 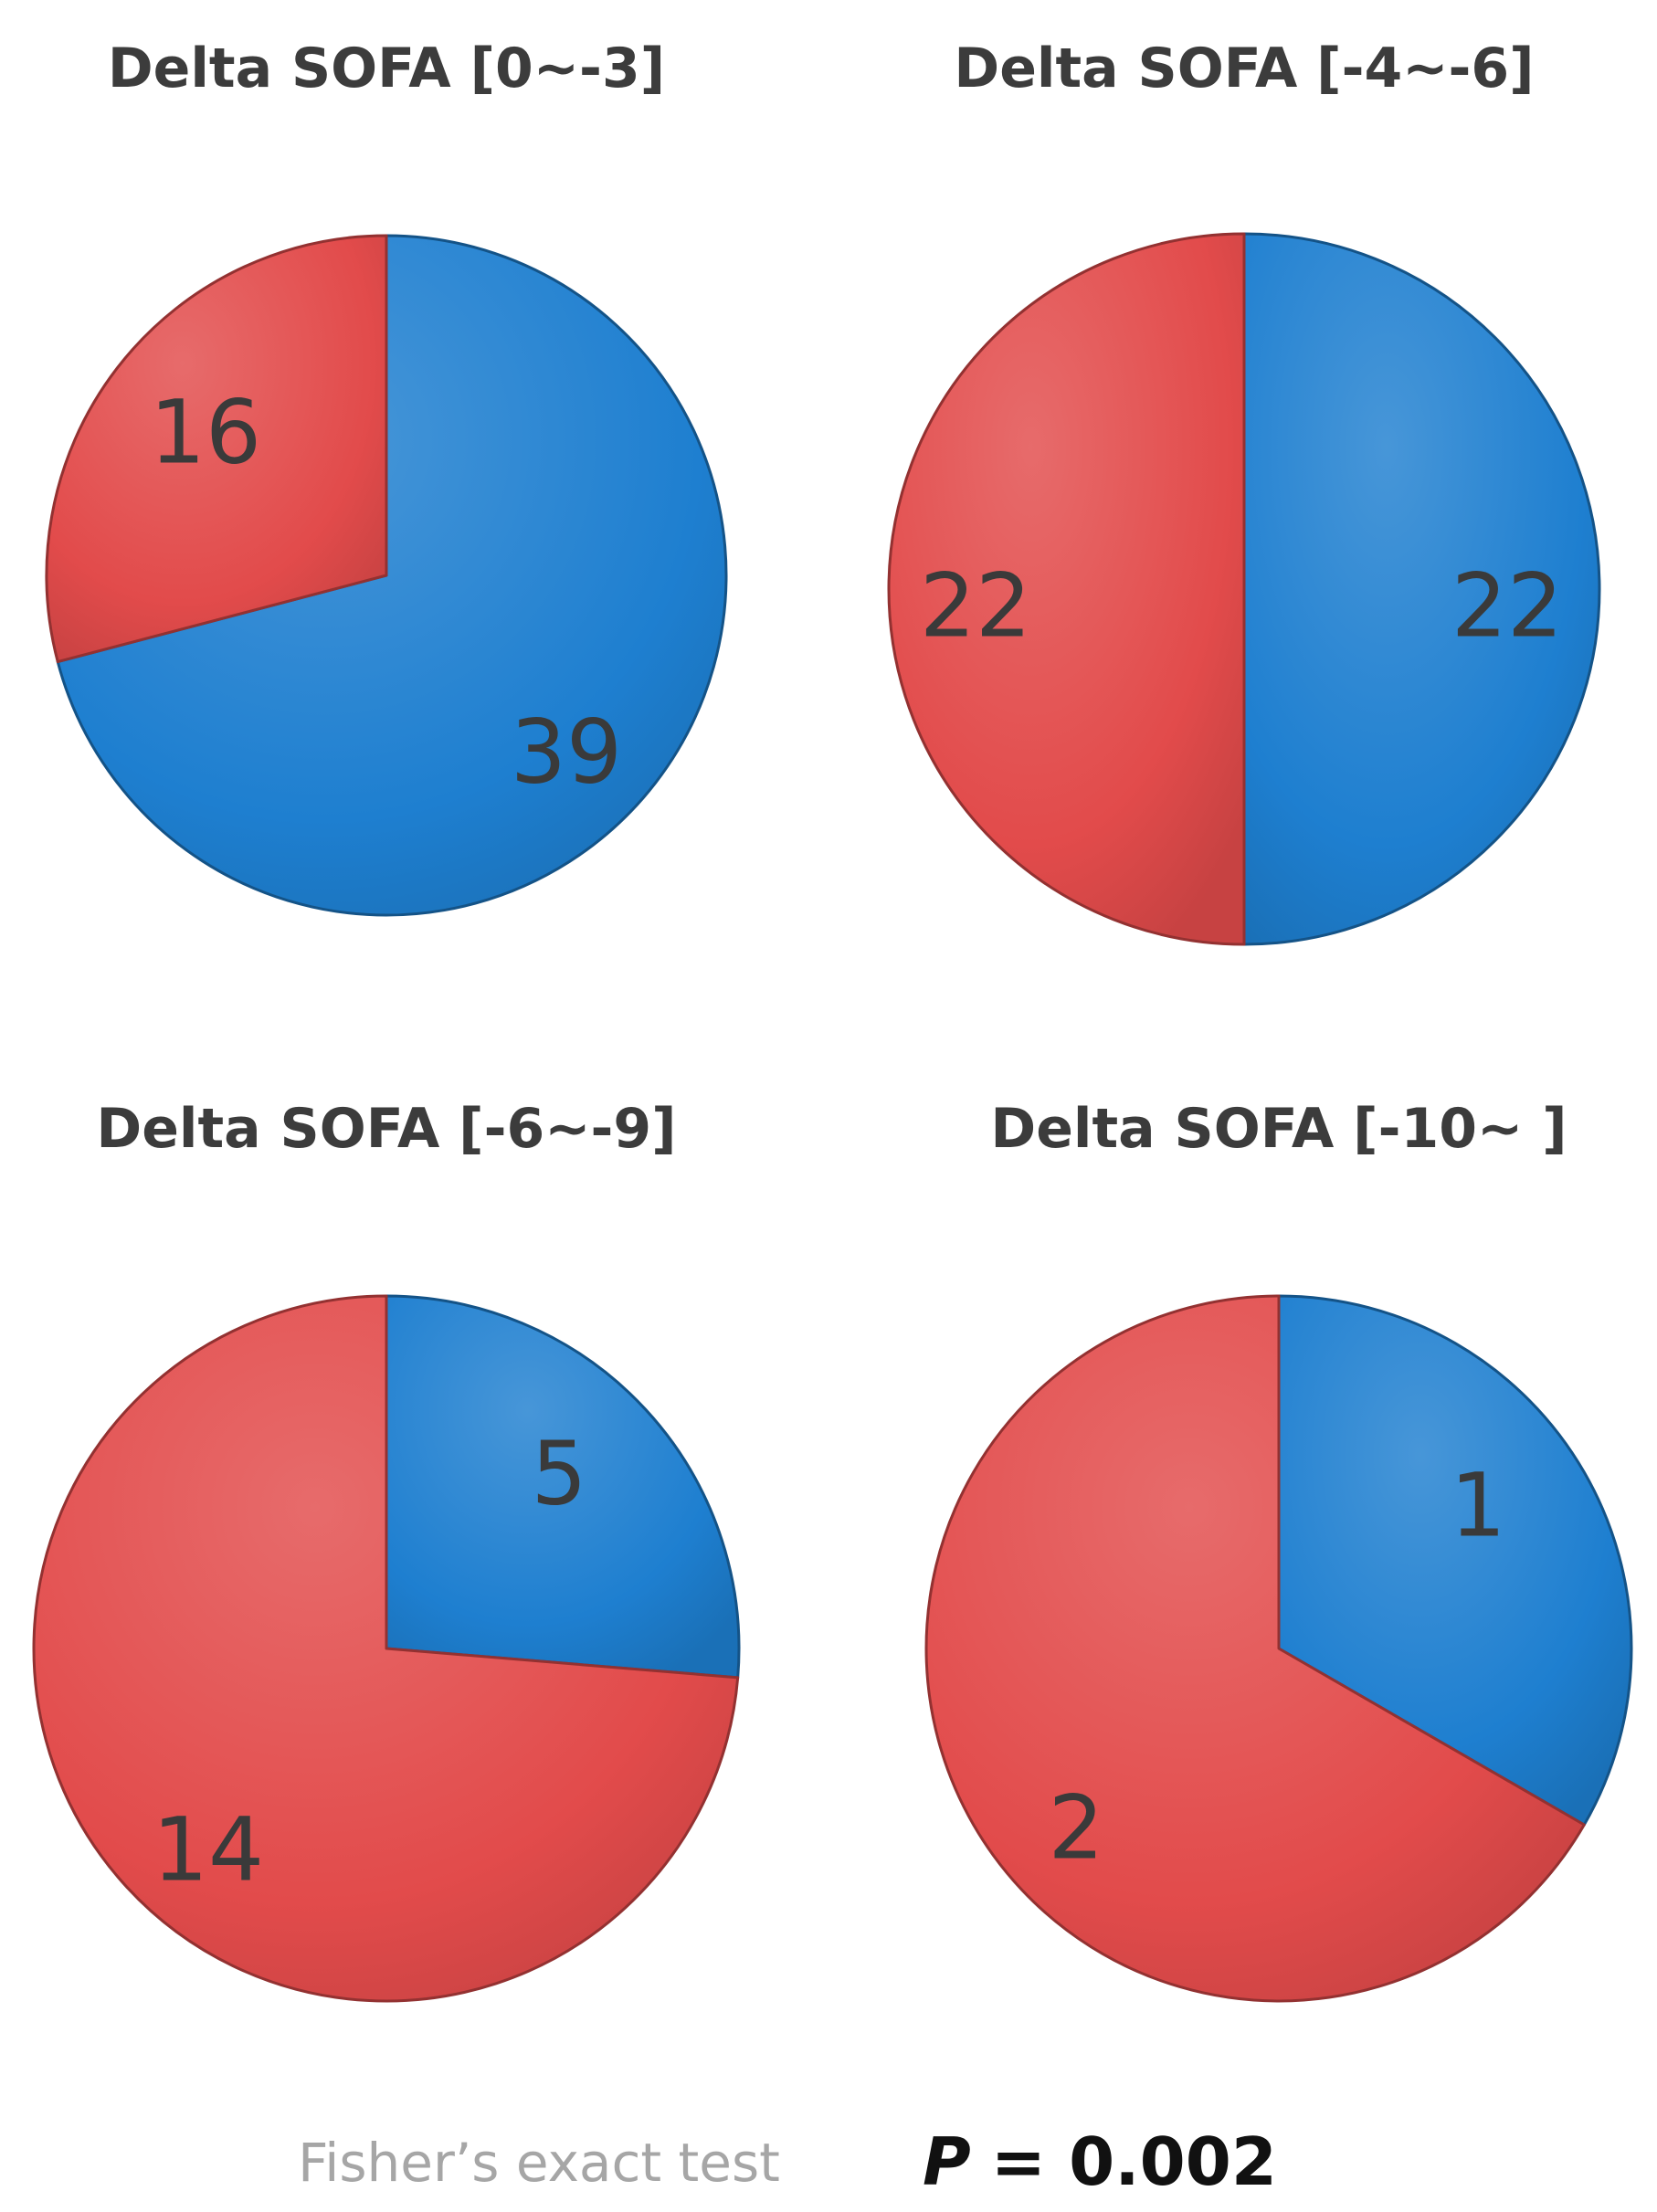 I want to click on pie-chart-title: Delta SOFA [-6~-9], so click(x=386, y=1129).